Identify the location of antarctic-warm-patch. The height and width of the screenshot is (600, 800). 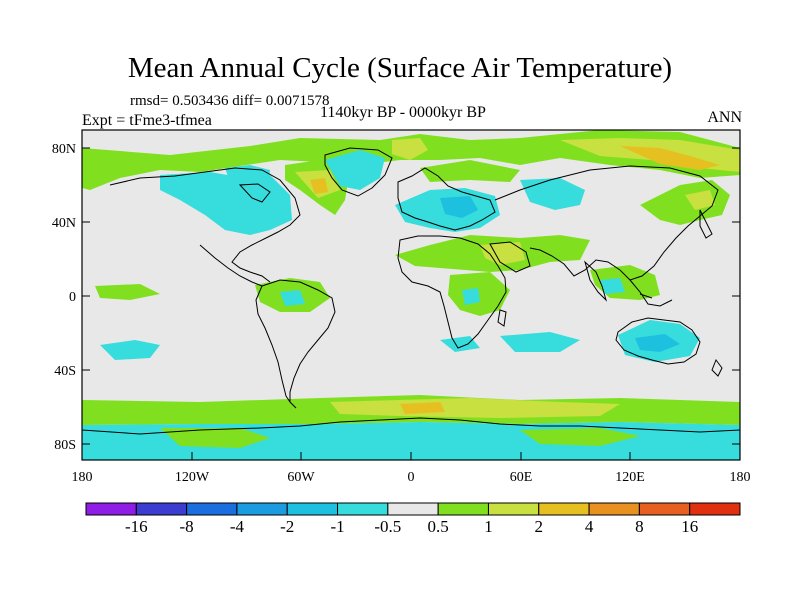
(215, 438).